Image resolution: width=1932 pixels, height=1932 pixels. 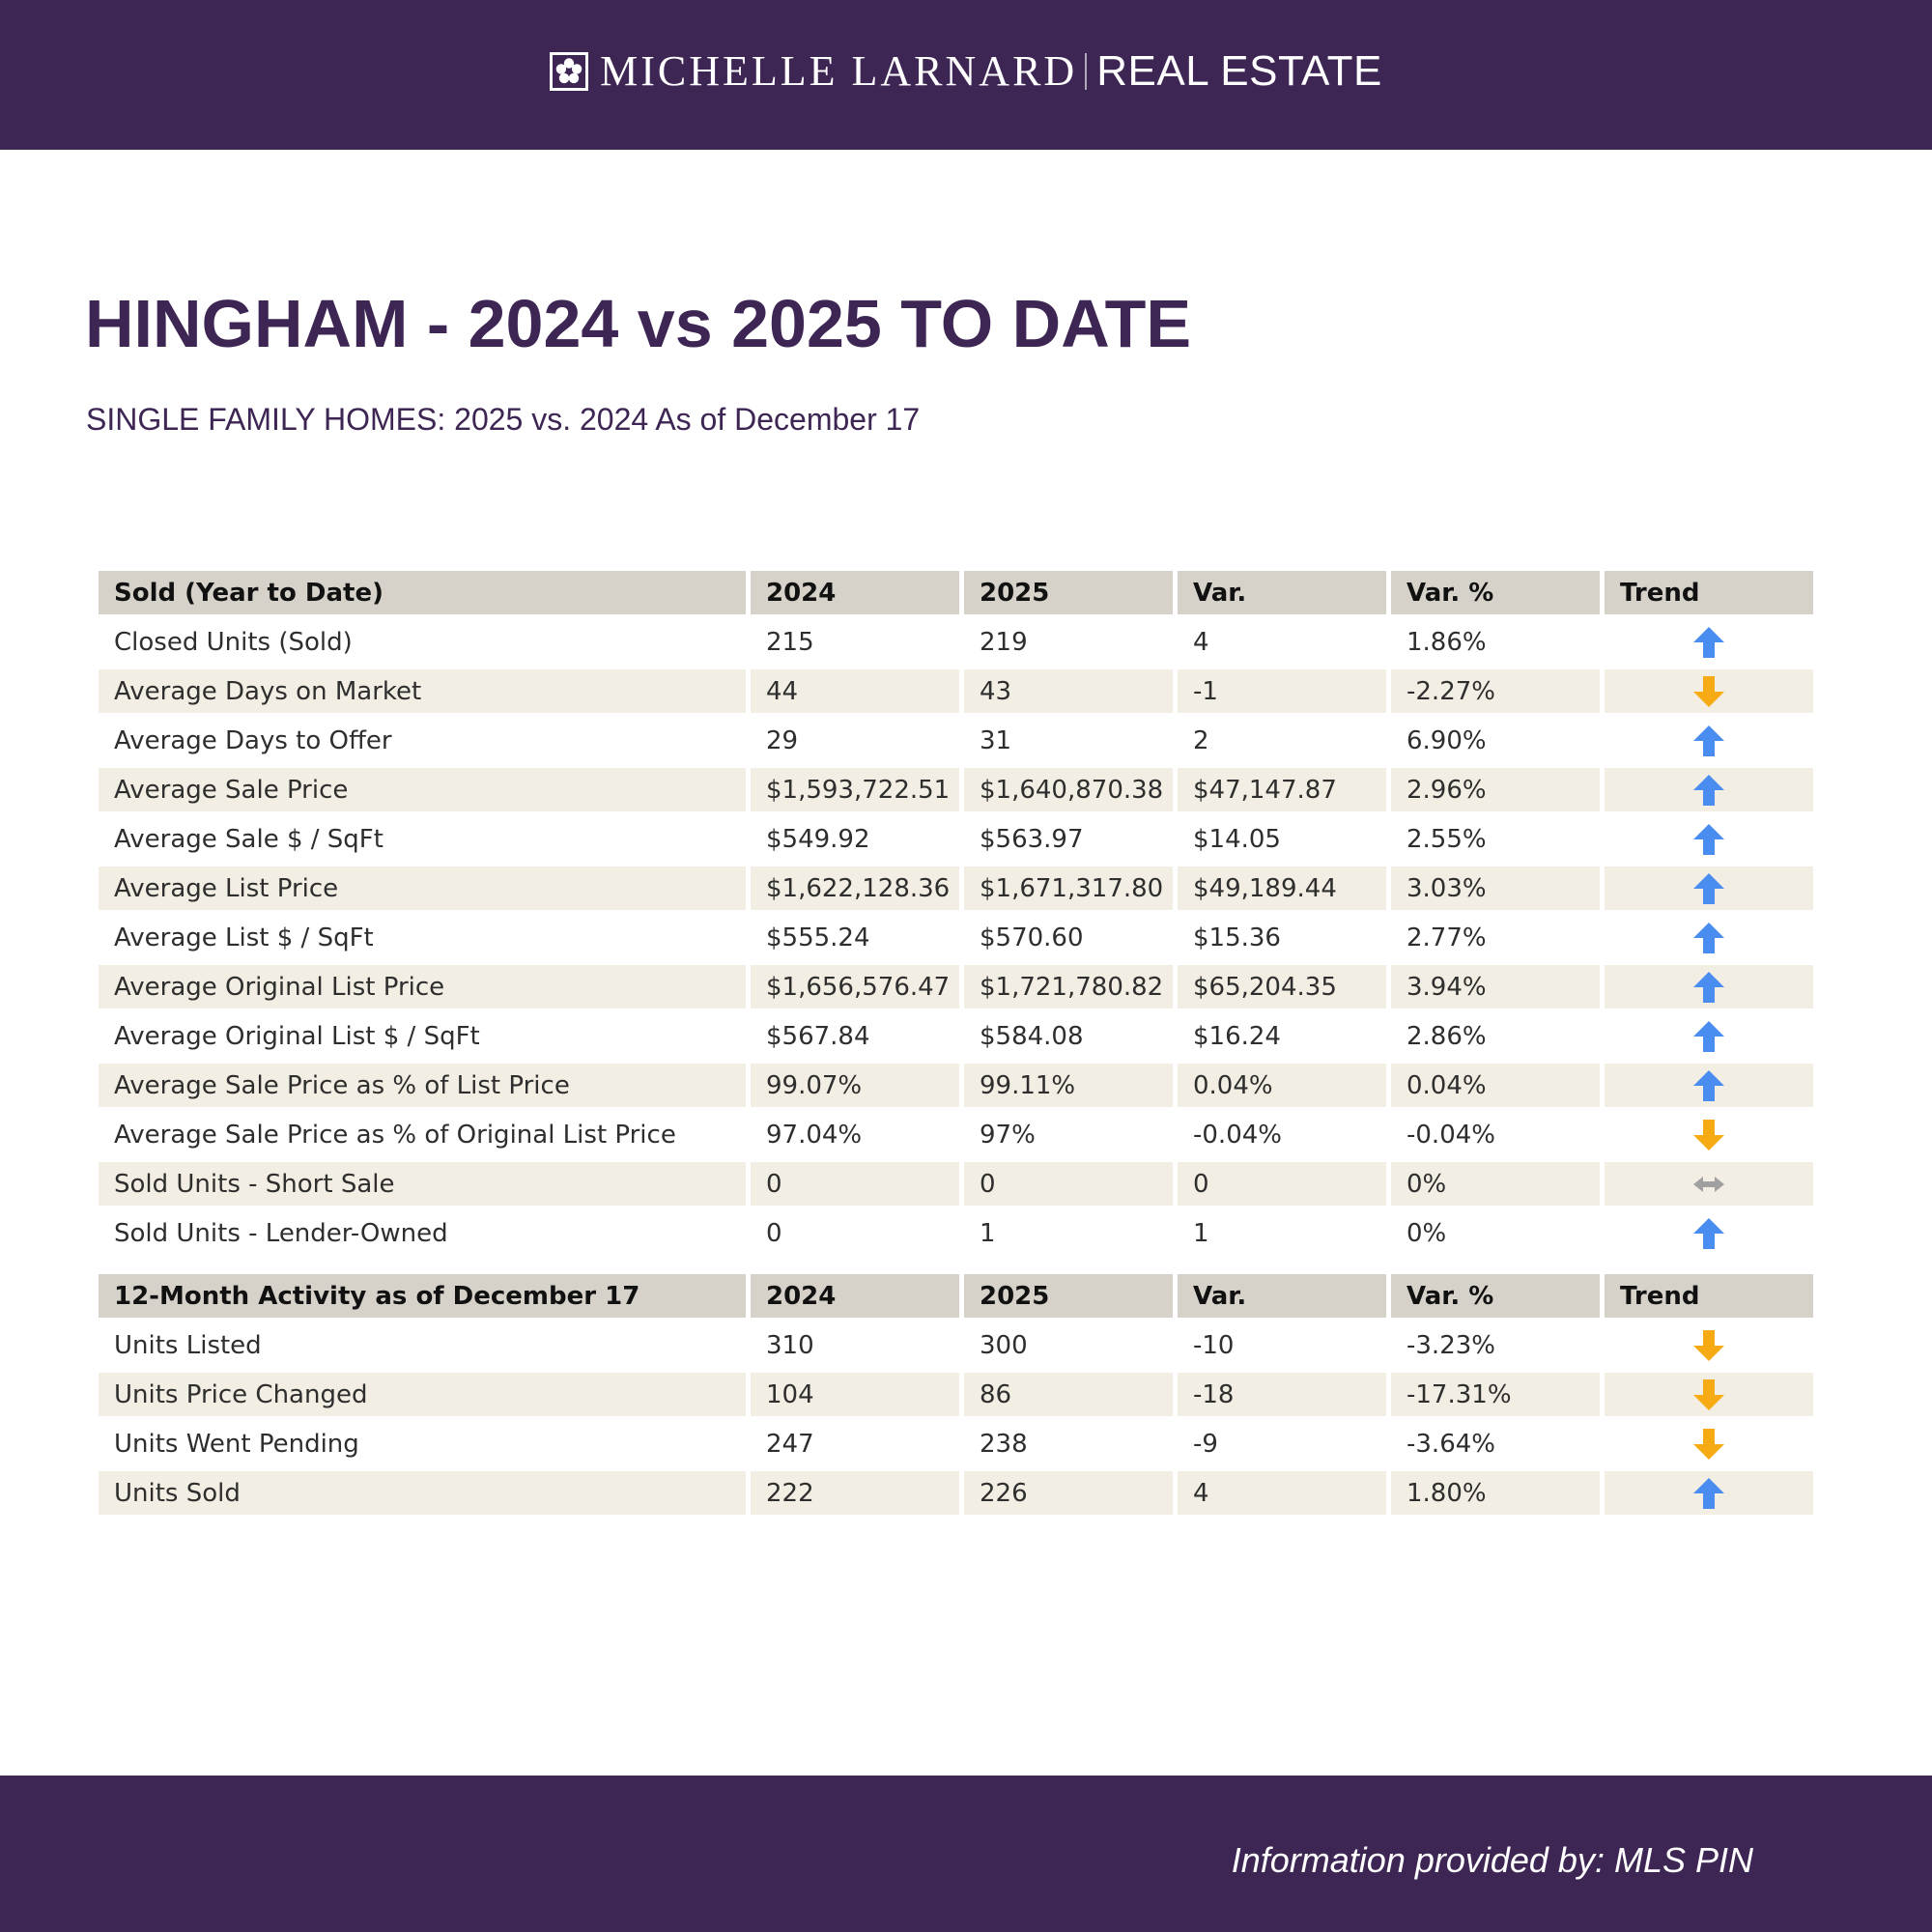 I want to click on brand-tagline: REAL ESTATE, so click(x=1239, y=70).